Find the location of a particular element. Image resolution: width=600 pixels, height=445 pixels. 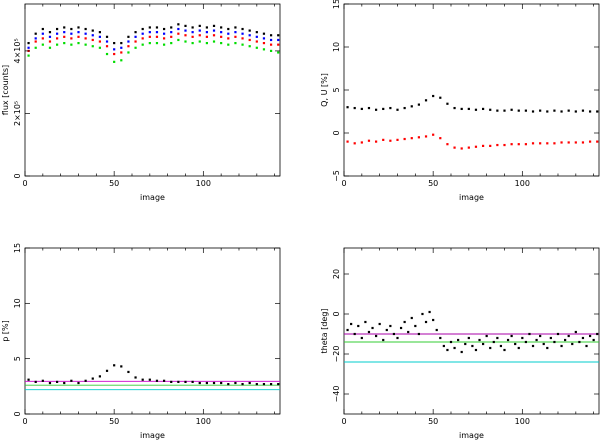

y-tick-label: −40 is located at coordinates (336, 394).